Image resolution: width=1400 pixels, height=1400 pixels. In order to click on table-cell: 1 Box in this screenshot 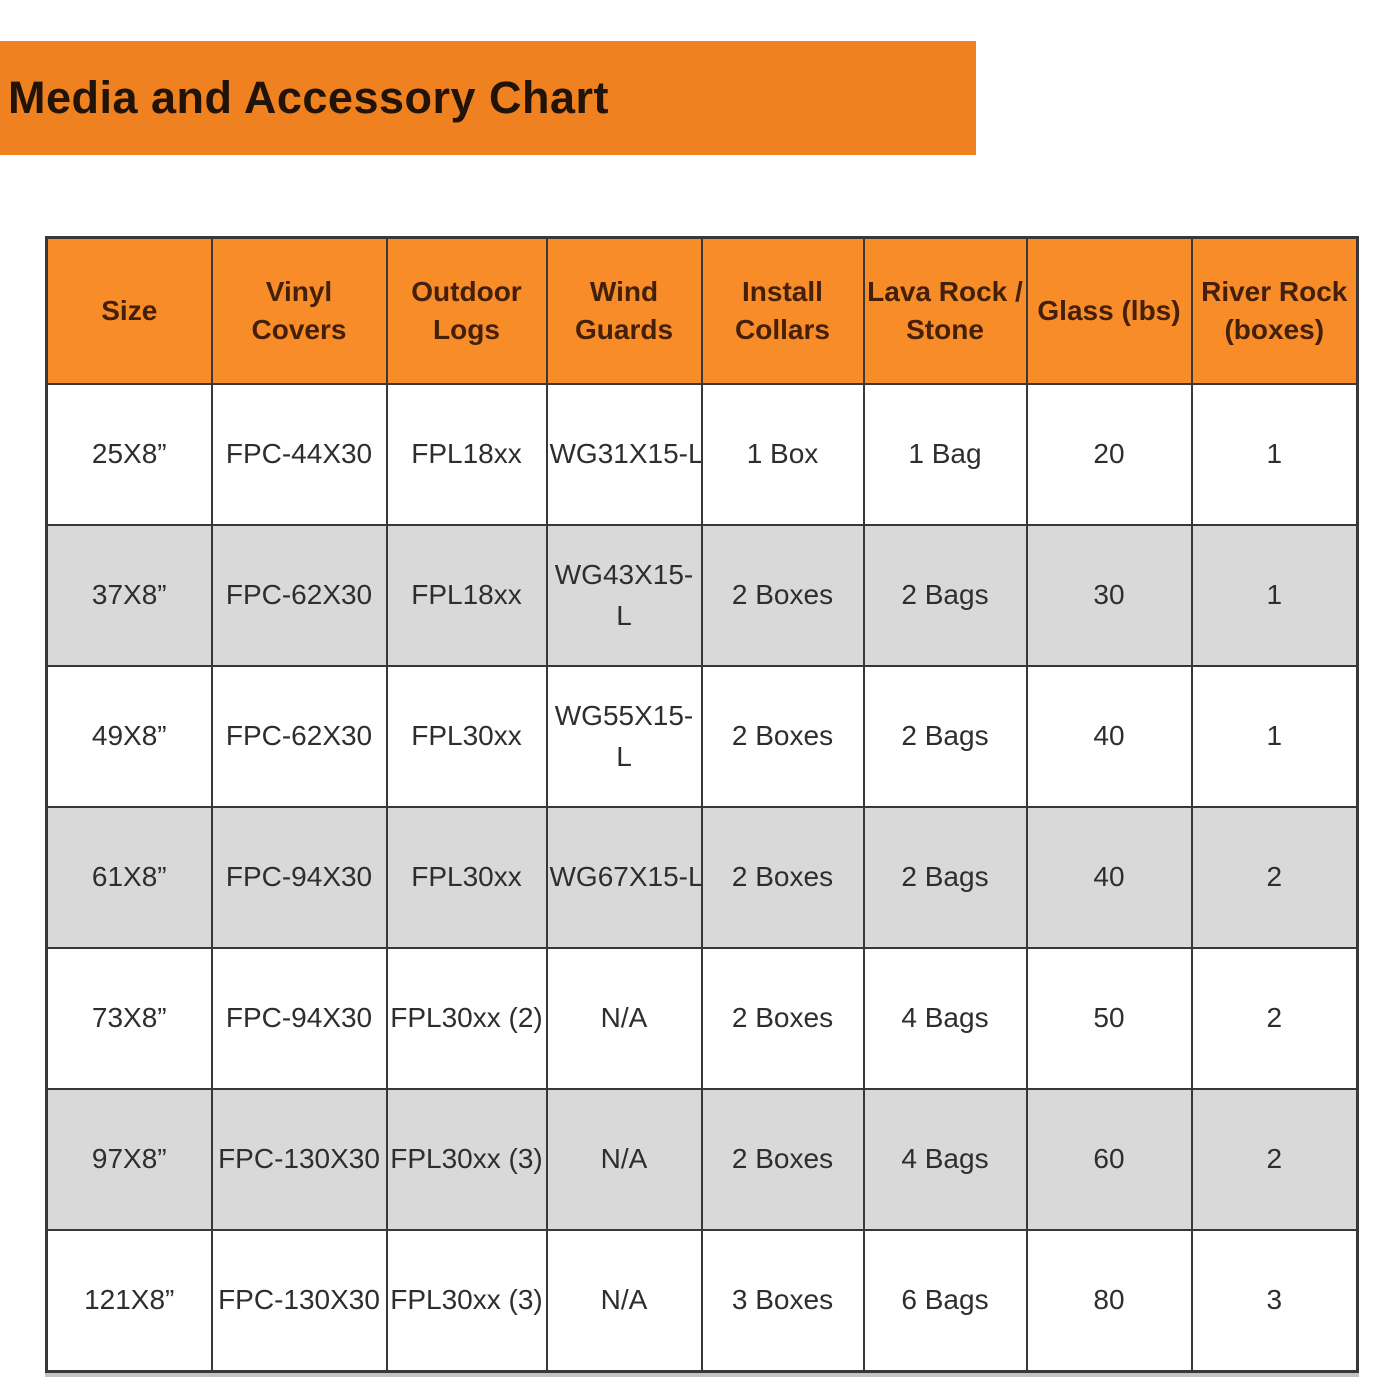, I will do `click(782, 454)`.